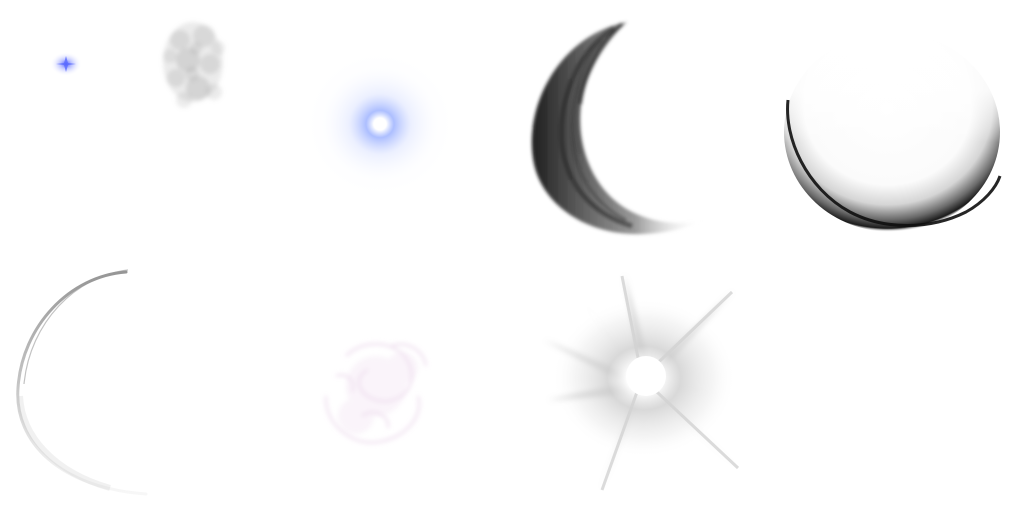 This screenshot has height=512, width=1024. What do you see at coordinates (893, 132) in the screenshot?
I see `moon-crescent-shadow-icon` at bounding box center [893, 132].